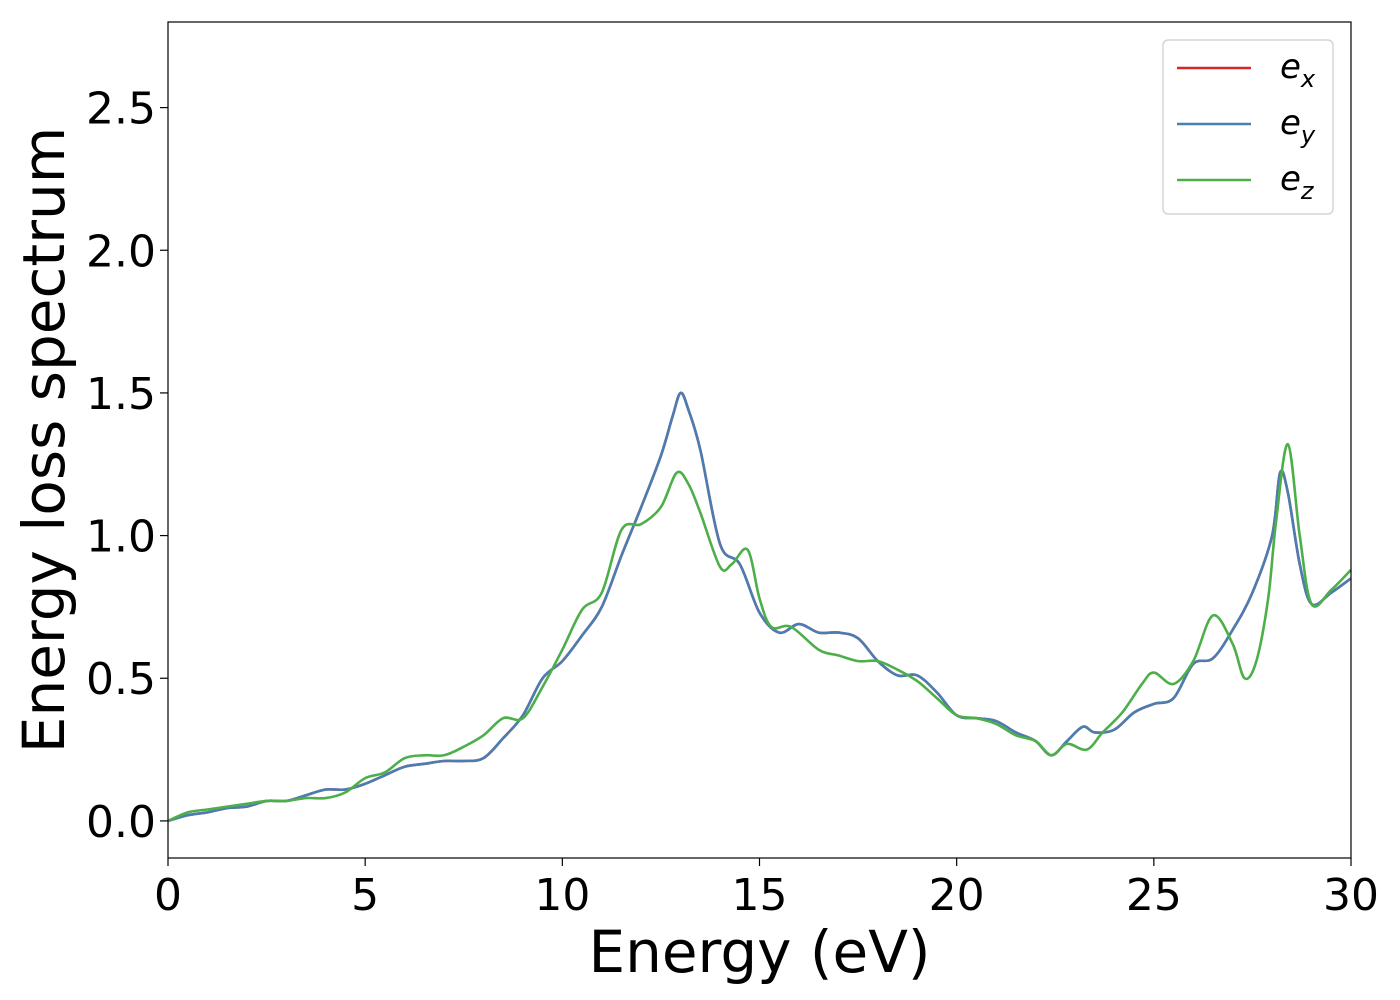 This screenshot has width=1400, height=1000. I want to click on legend-label-z: ez, so click(1297, 182).